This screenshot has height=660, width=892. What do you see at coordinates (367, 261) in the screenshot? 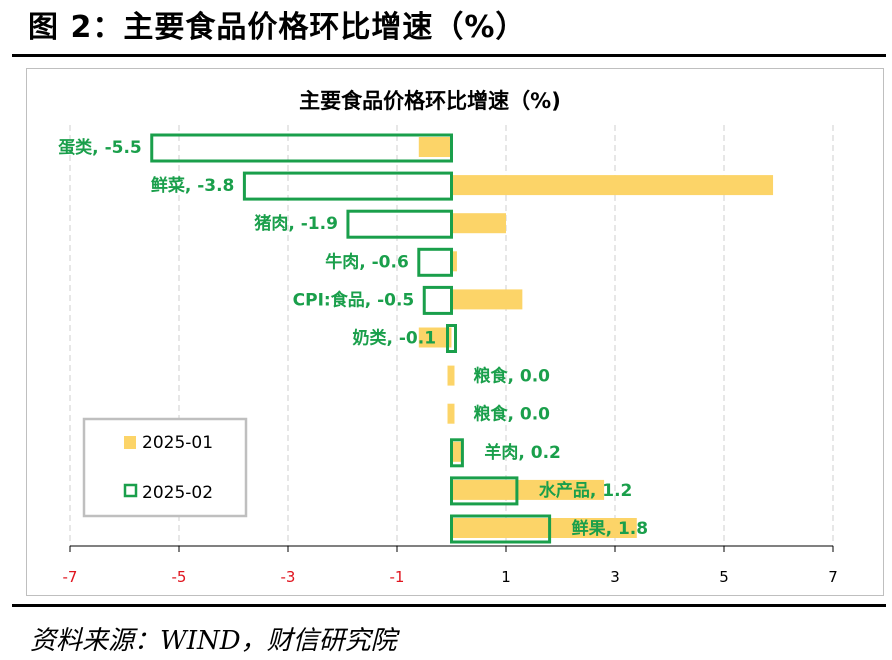
I see `data-label: 牛肉, -0.6` at bounding box center [367, 261].